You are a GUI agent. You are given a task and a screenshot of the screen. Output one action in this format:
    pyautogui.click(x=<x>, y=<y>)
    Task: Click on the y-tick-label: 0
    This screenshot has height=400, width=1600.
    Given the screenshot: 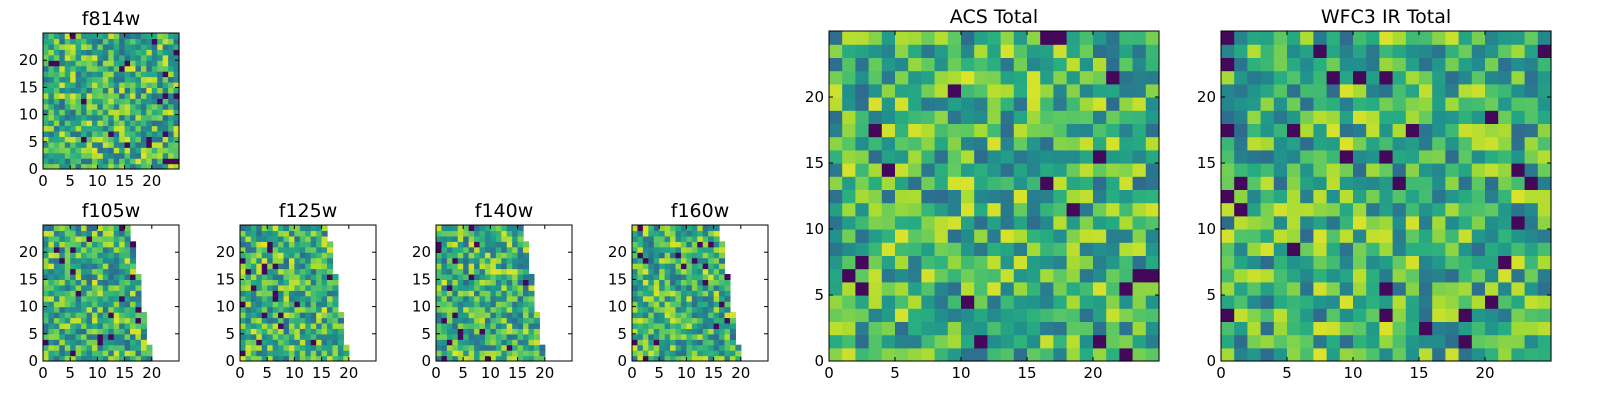 What is the action you would take?
    pyautogui.click(x=622, y=361)
    